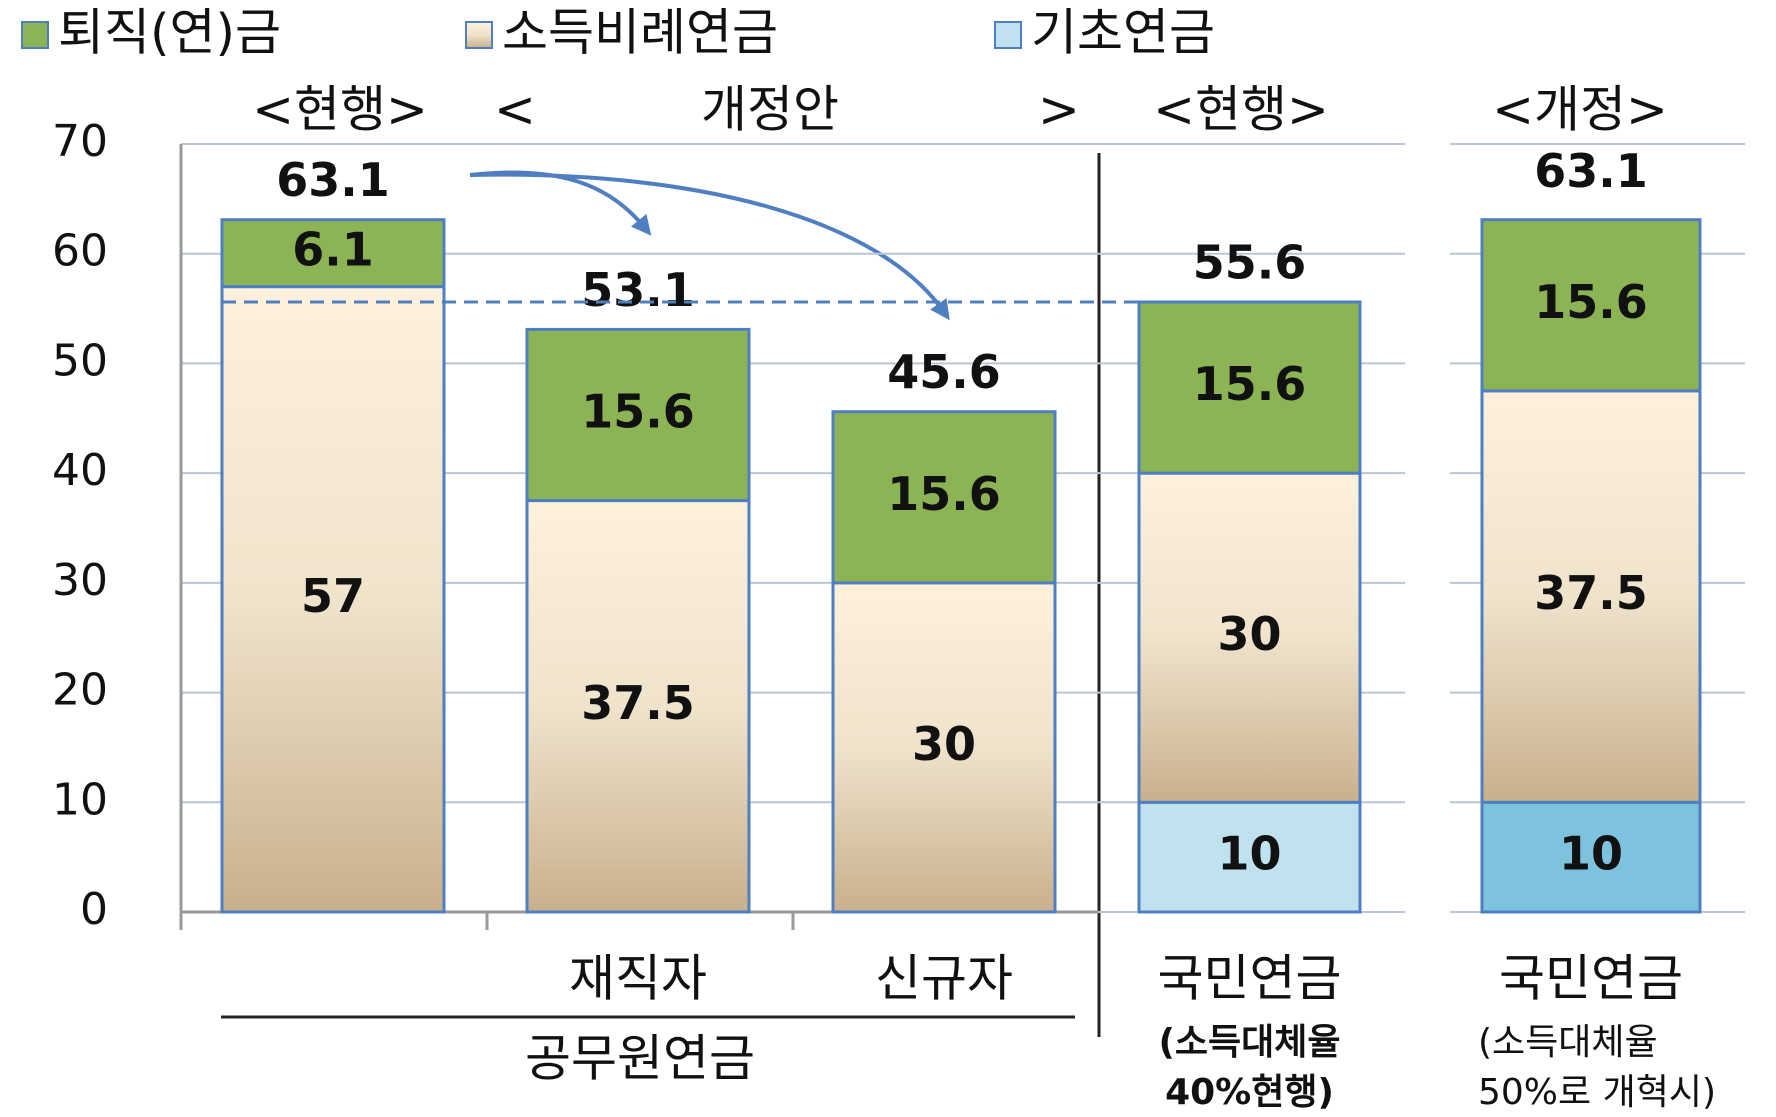 Image resolution: width=1776 pixels, height=1117 pixels. Describe the element at coordinates (640, 1059) in the screenshot. I see `group-label: 공무원연금` at that location.